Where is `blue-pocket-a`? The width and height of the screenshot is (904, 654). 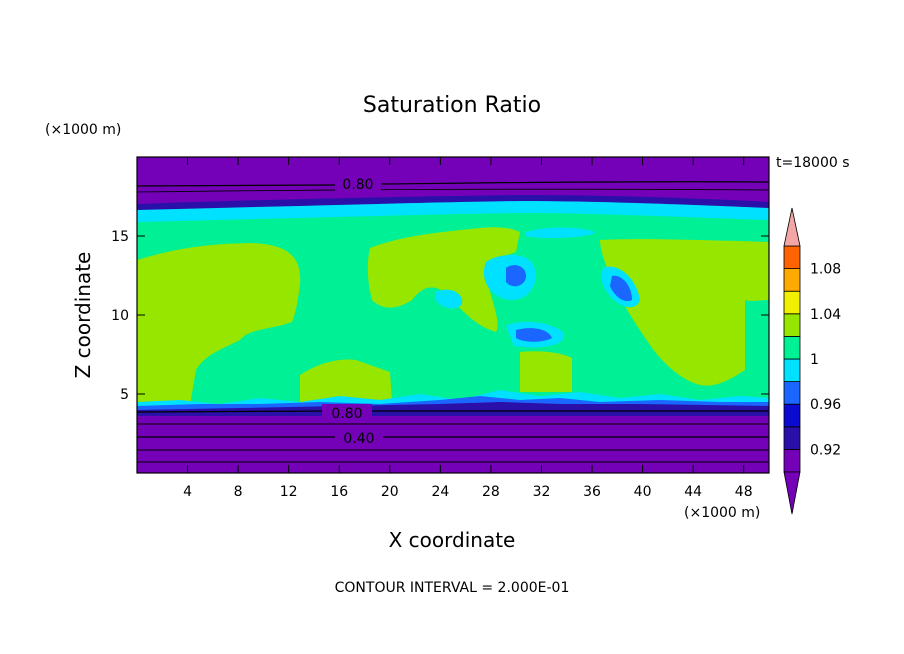
blue-pocket-a is located at coordinates (516, 276).